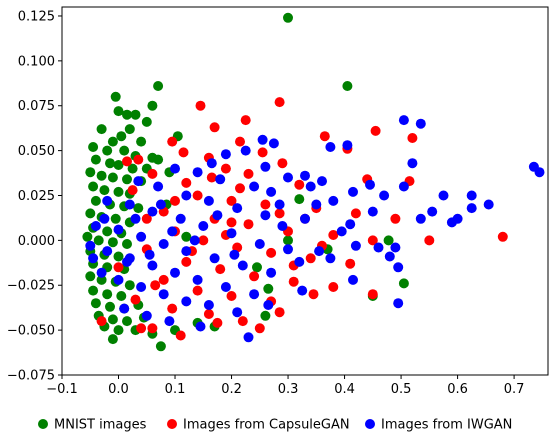 This screenshot has height=433, width=559. I want to click on legend-label: MNIST images, so click(100, 425).